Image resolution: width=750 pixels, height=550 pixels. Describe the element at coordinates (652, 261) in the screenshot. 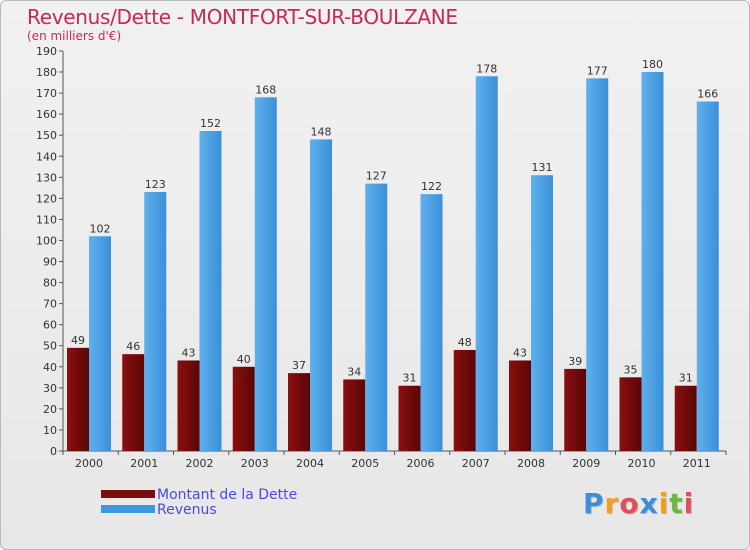

I see `bar-revenus-2010` at that location.